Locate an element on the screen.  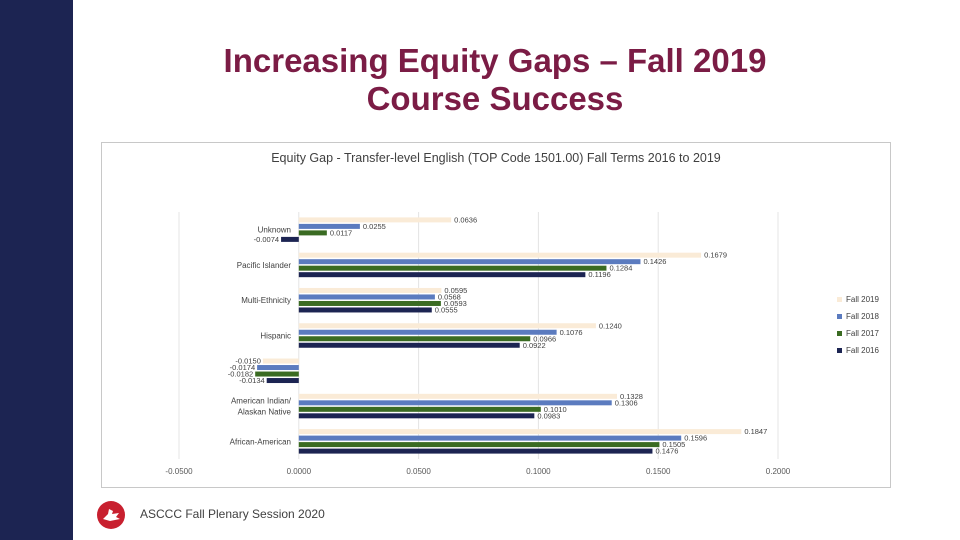
data-label: -0.0174 is located at coordinates (242, 367).